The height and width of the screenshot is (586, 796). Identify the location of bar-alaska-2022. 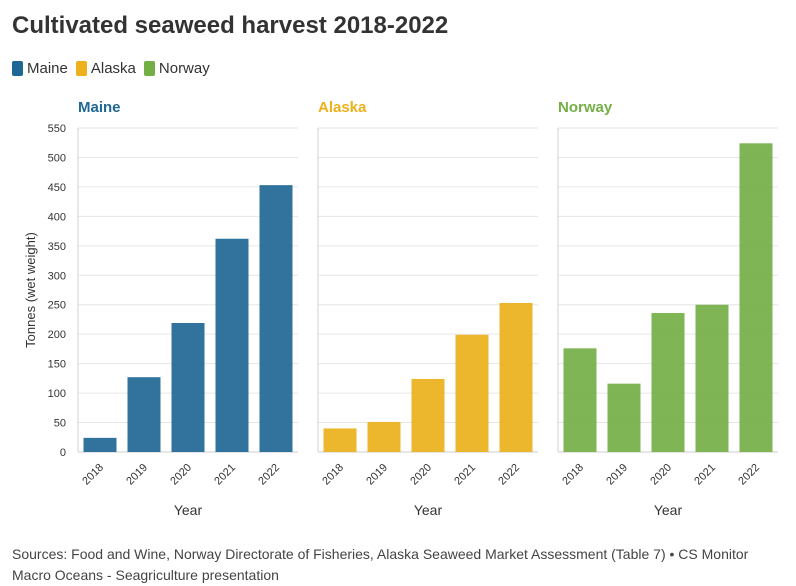
(516, 377).